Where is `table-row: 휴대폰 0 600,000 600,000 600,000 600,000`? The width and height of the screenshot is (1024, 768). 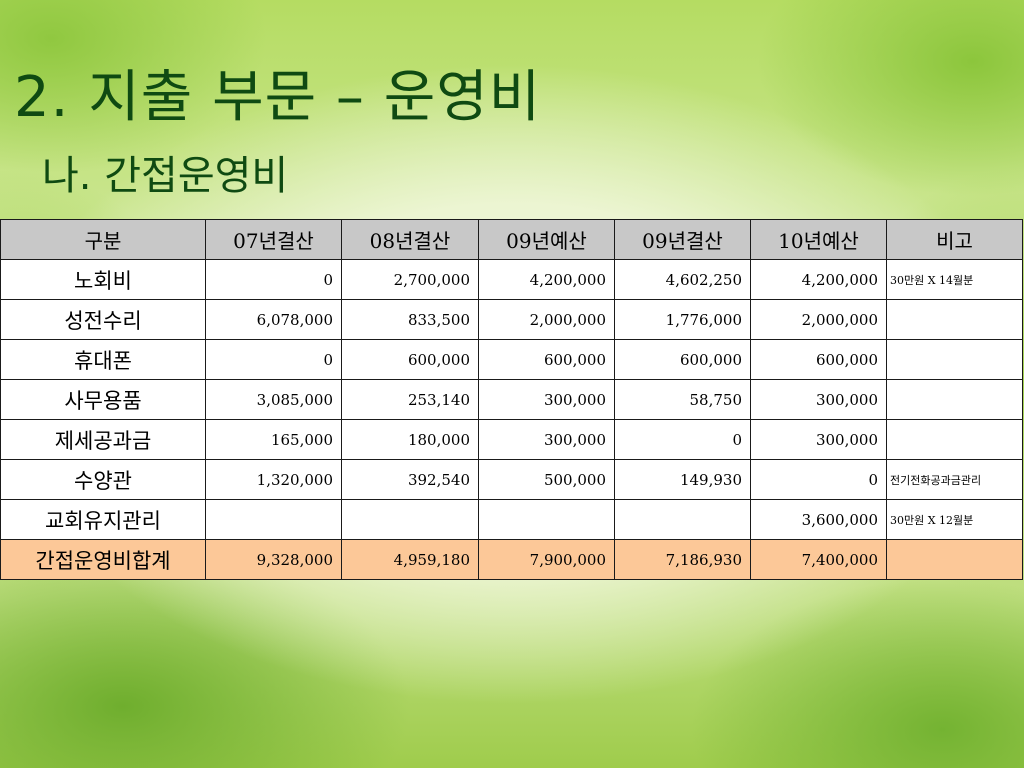 table-row: 휴대폰 0 600,000 600,000 600,000 600,000 is located at coordinates (511, 359).